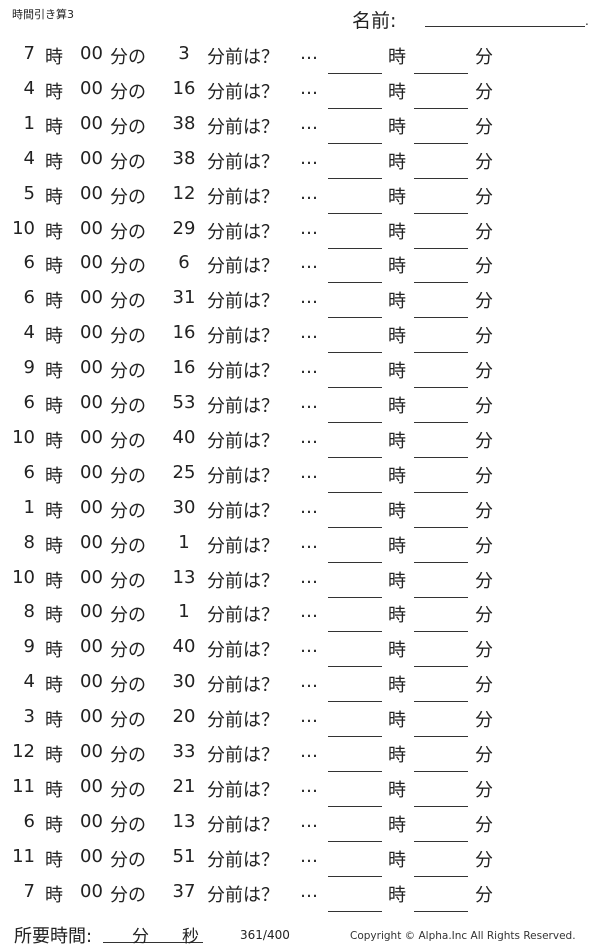  What do you see at coordinates (184, 228) in the screenshot?
I see `minutes-before-value: 29` at bounding box center [184, 228].